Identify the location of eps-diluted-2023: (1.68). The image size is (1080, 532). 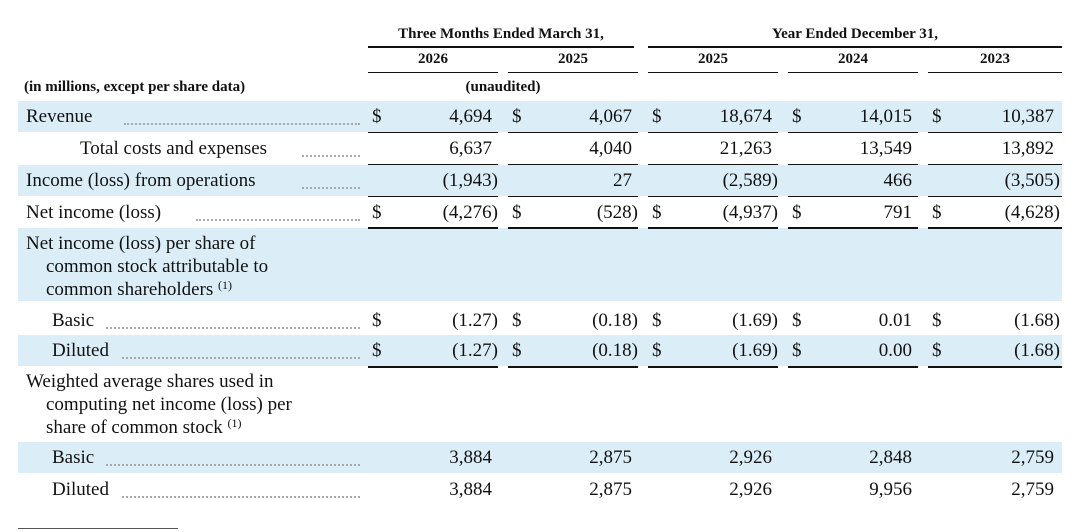
(1037, 350).